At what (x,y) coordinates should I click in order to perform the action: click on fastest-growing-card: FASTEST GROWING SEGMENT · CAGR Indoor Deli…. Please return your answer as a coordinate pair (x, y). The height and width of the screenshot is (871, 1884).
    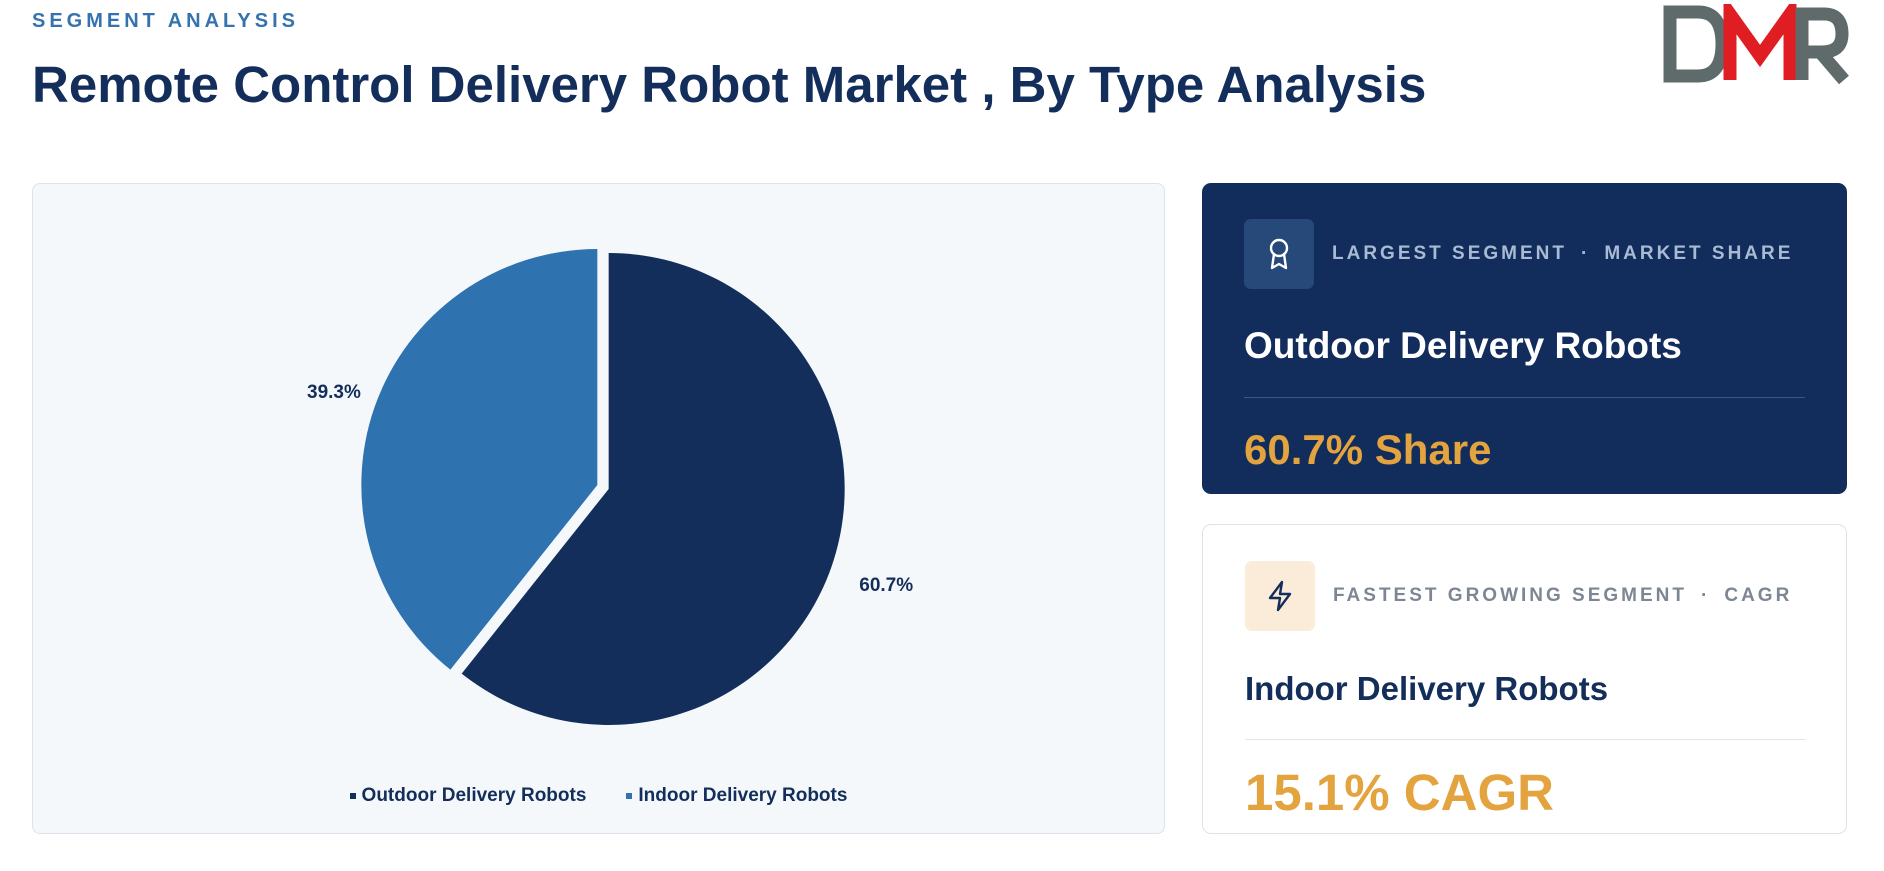
    Looking at the image, I should click on (1524, 679).